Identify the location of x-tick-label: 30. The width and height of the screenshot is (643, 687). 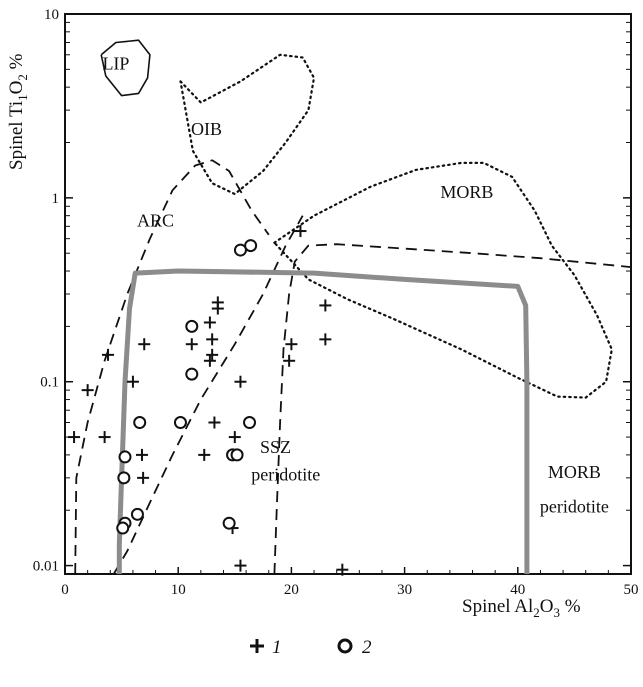
(404, 590).